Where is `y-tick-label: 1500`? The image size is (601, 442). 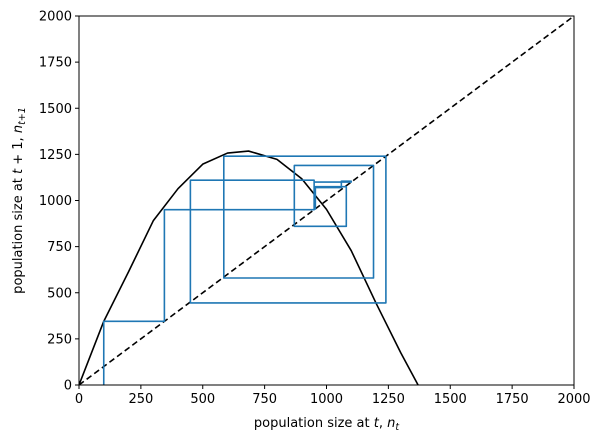 y-tick-label: 1500 is located at coordinates (55, 109).